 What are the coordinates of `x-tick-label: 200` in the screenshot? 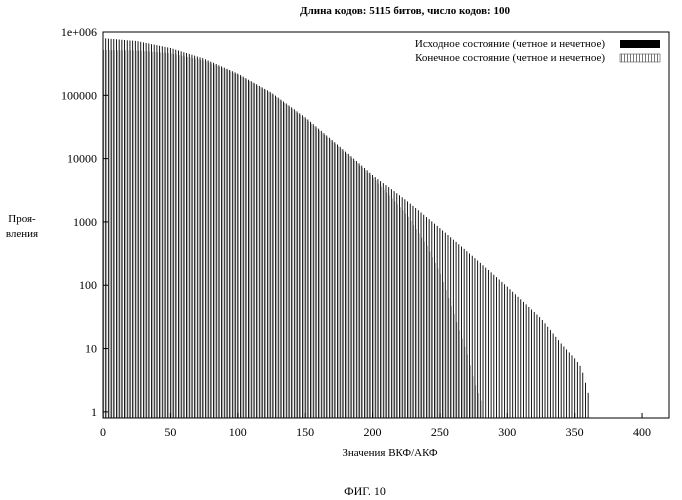 It's located at (373, 432).